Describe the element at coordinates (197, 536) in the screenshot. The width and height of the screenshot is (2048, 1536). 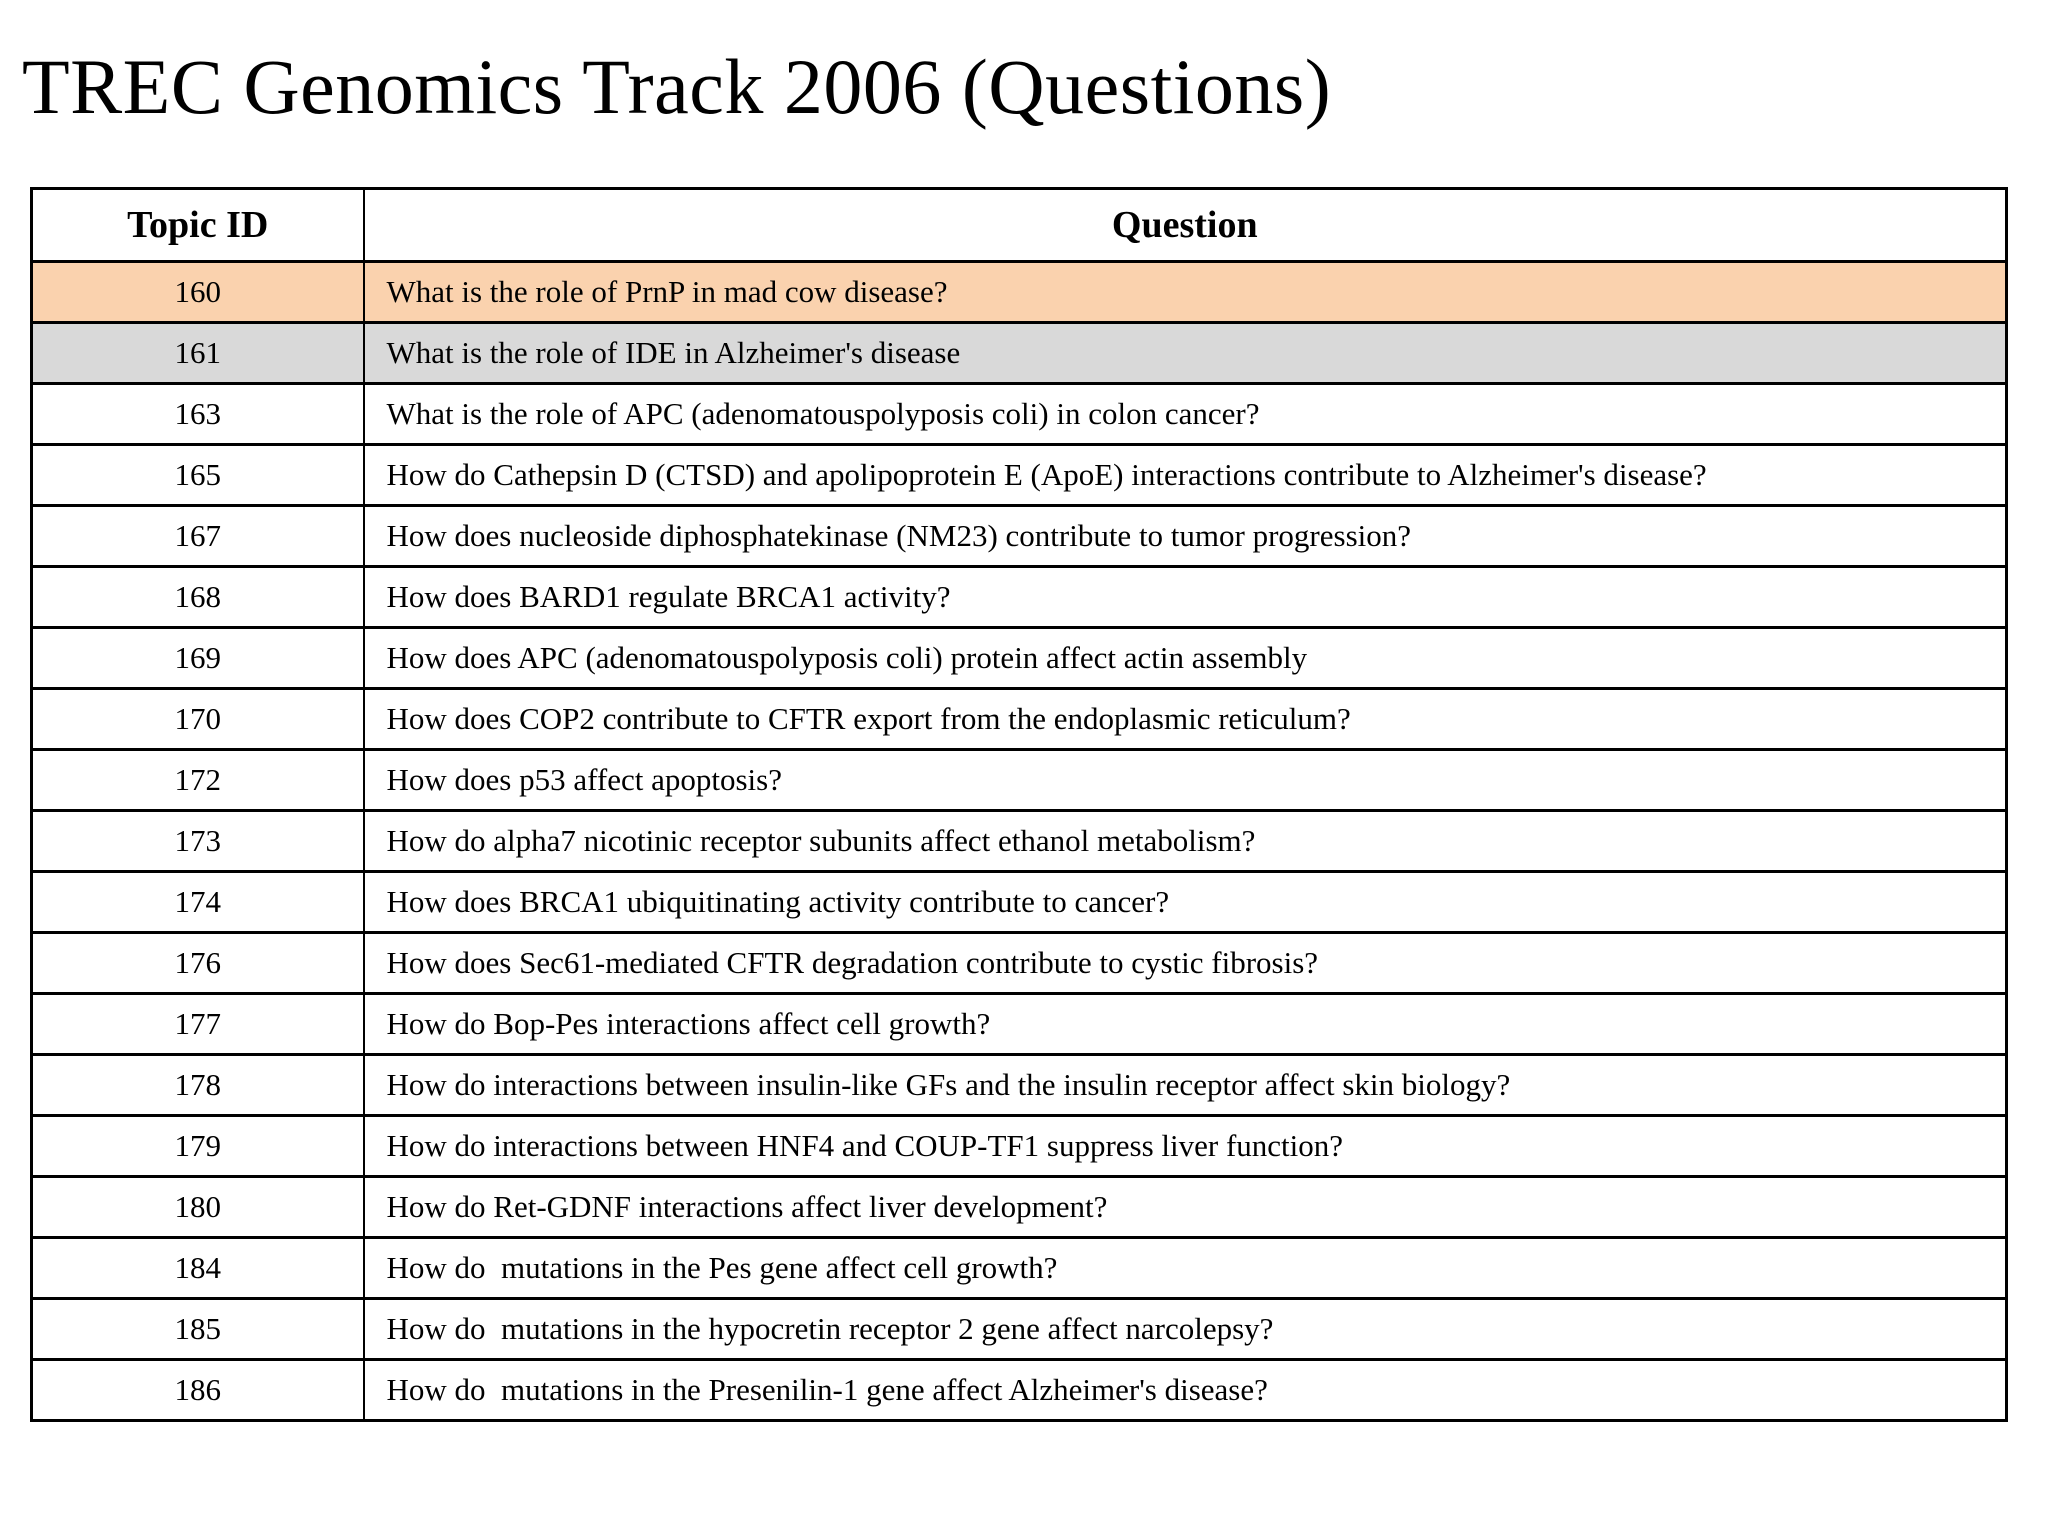
I see `topic-id-cell: 167` at that location.